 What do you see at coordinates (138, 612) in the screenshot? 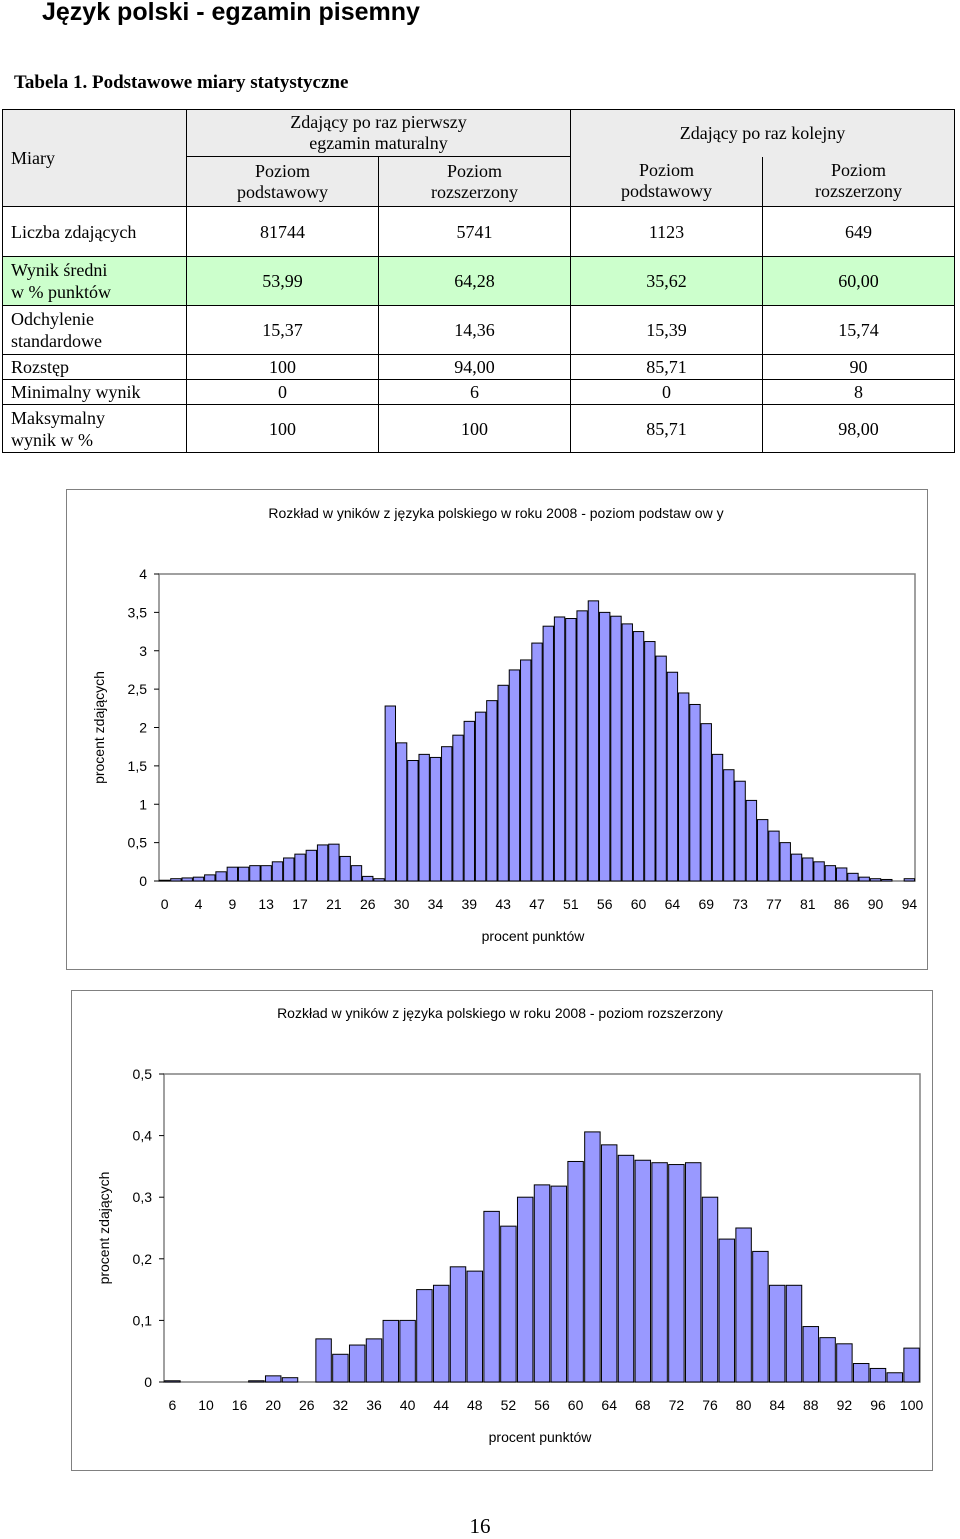
I see `y-tick-label: 3,5` at bounding box center [138, 612].